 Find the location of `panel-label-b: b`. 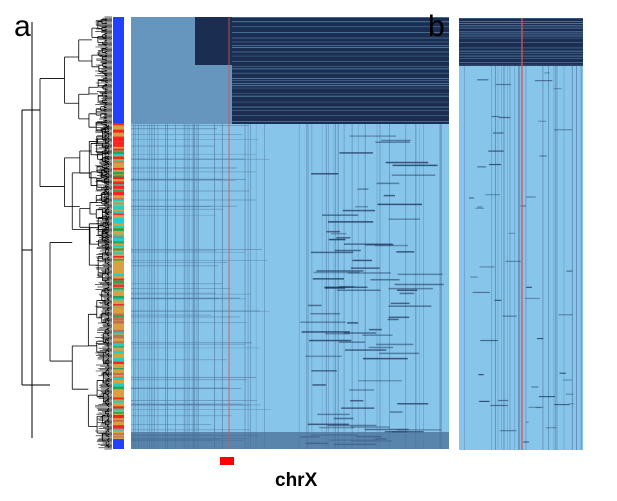

panel-label-b: b is located at coordinates (436, 26).